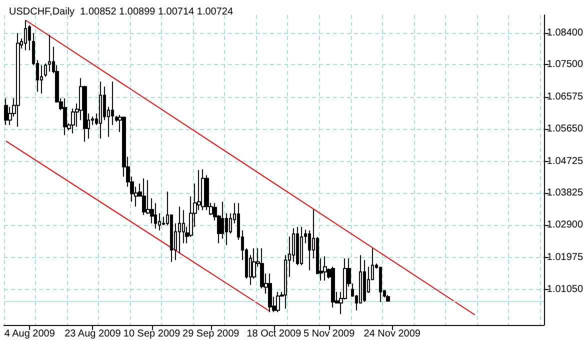 The image size is (586, 340). Describe the element at coordinates (565, 257) in the screenshot. I see `y-tick-label: 1.01975` at that location.